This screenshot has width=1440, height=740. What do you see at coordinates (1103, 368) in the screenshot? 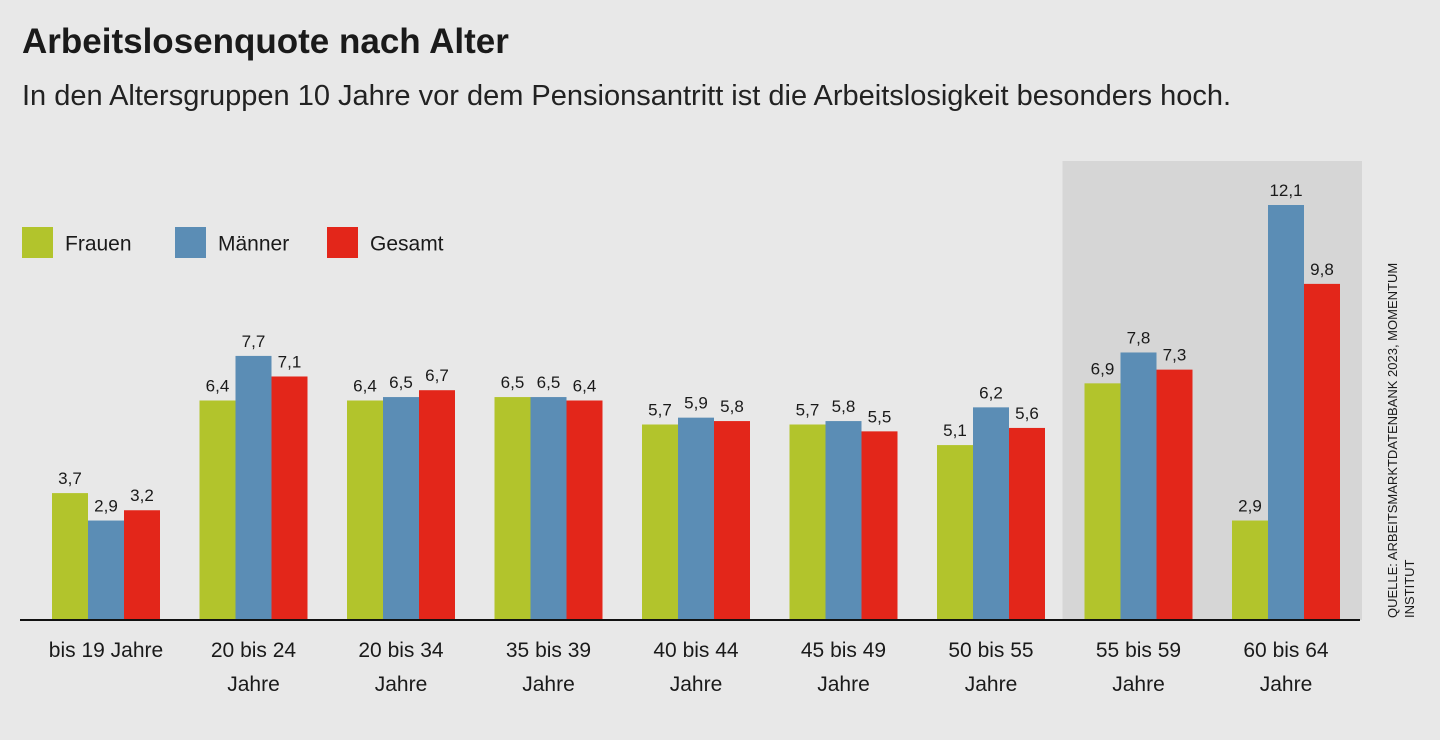
I see `data-label-7-0: 6,9` at bounding box center [1103, 368].